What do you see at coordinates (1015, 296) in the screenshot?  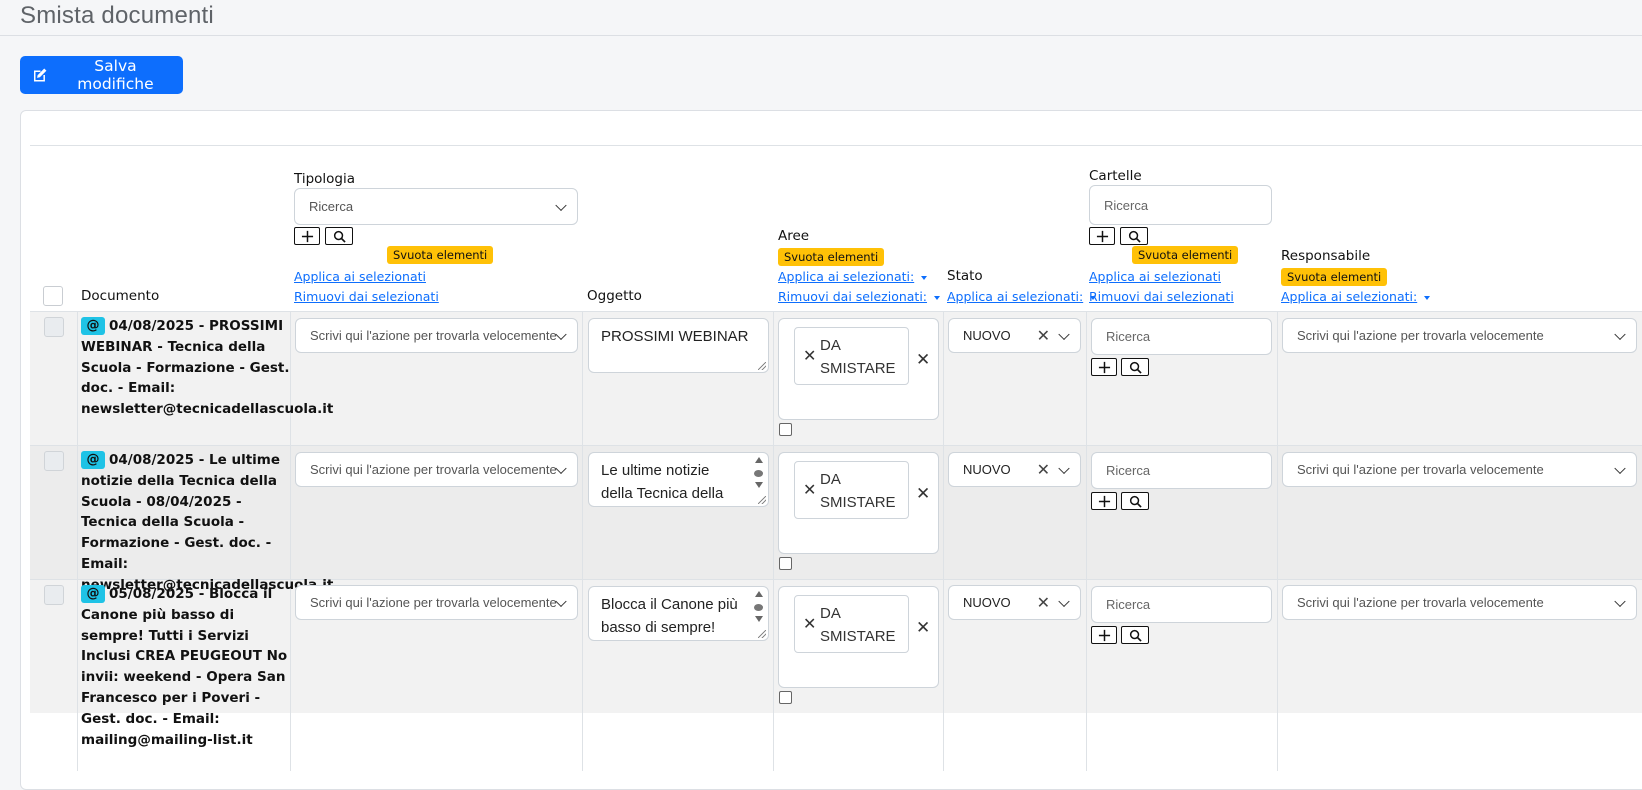 I see `stato-apply-selected-label: Applica ai selezionati:` at bounding box center [1015, 296].